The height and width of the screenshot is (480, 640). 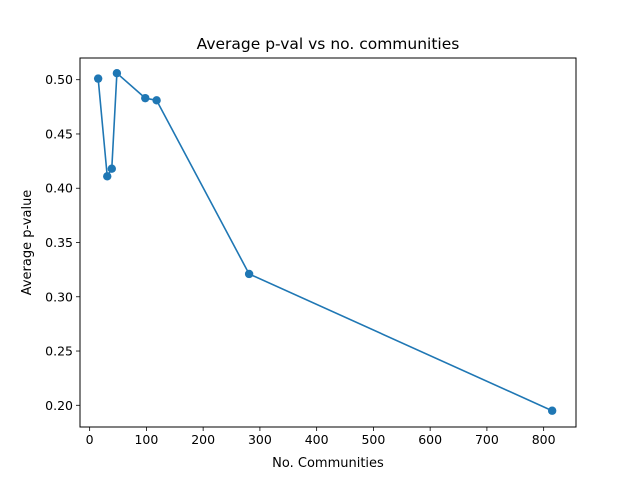 I want to click on y-tick-label: 0.25, so click(x=59, y=351).